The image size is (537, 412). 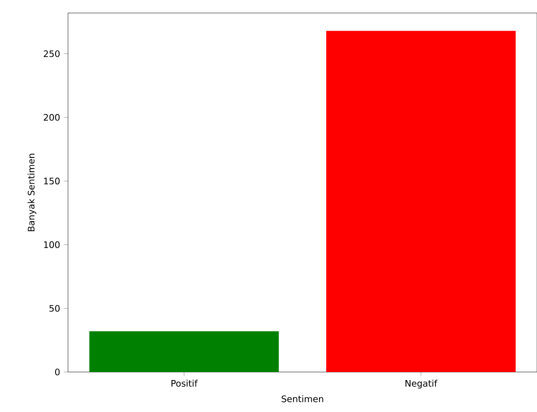 I want to click on y-tick-label: 50, so click(x=55, y=308).